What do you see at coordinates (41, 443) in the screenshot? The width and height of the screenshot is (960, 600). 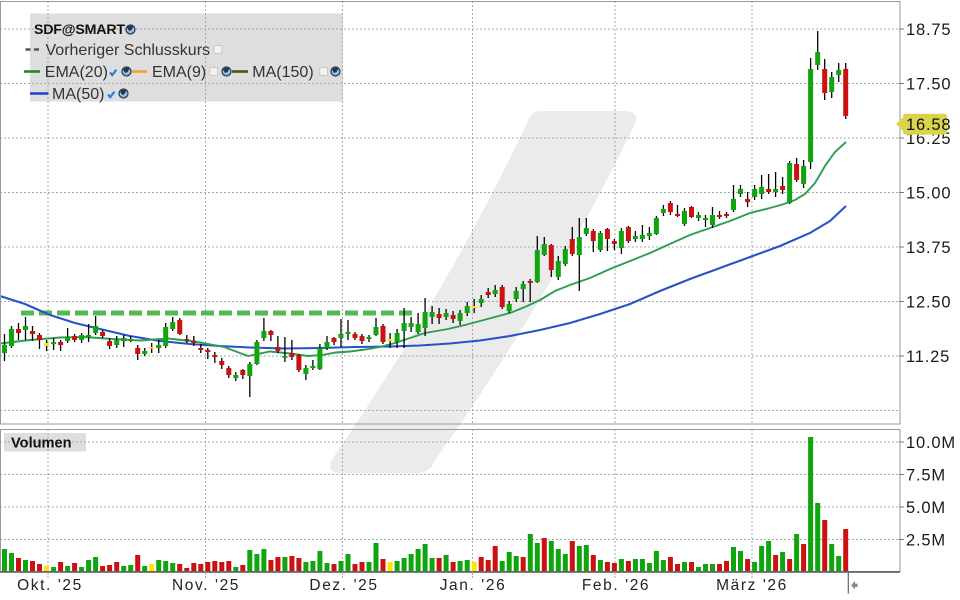 I see `svg-text: Volumen` at bounding box center [41, 443].